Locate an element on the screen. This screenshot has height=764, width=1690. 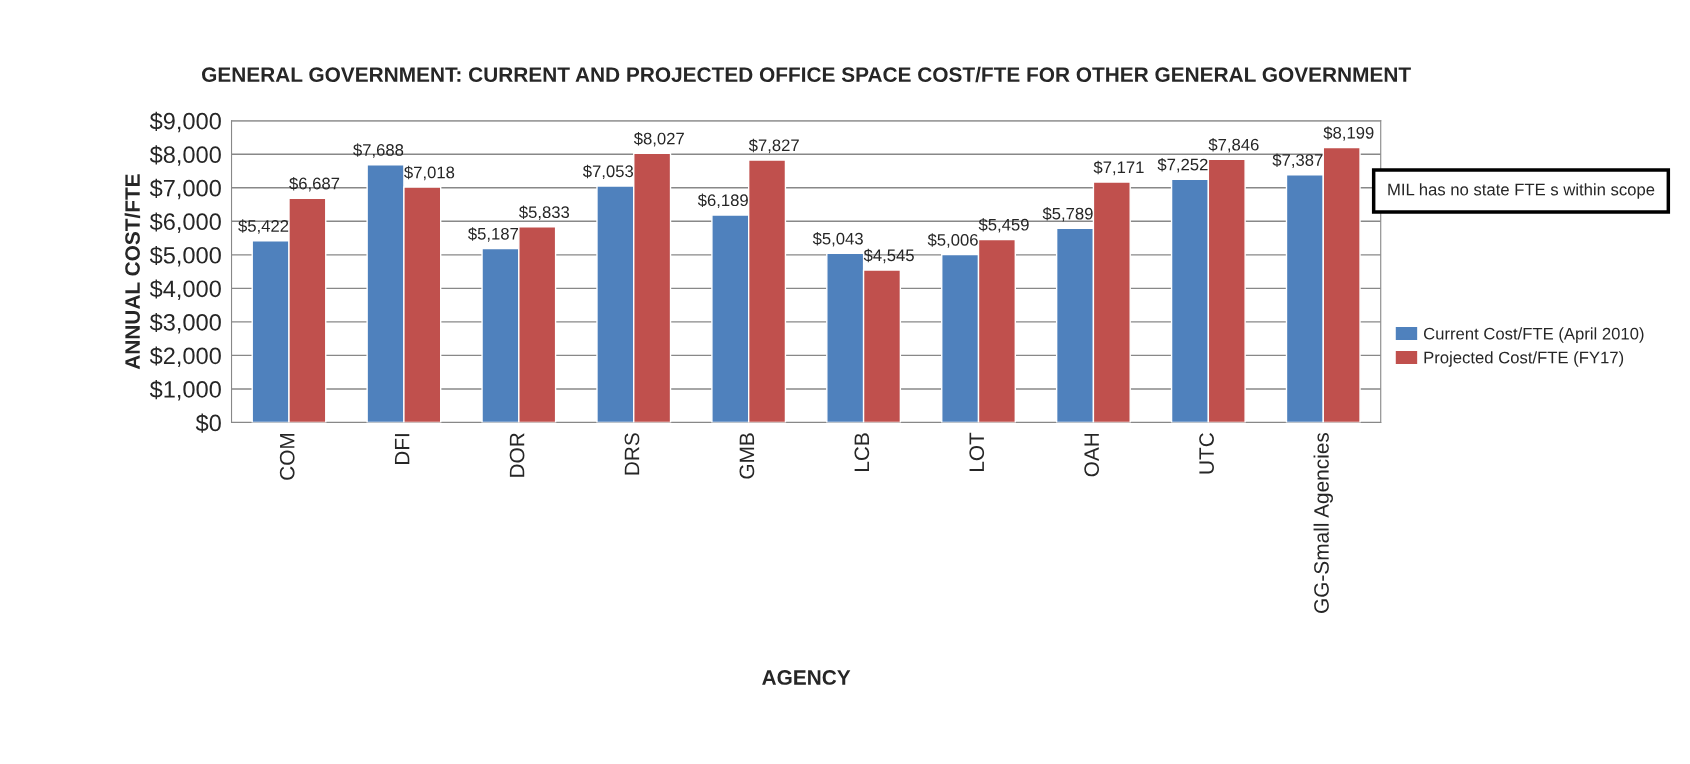
data-label: $5,789 is located at coordinates (1067, 214).